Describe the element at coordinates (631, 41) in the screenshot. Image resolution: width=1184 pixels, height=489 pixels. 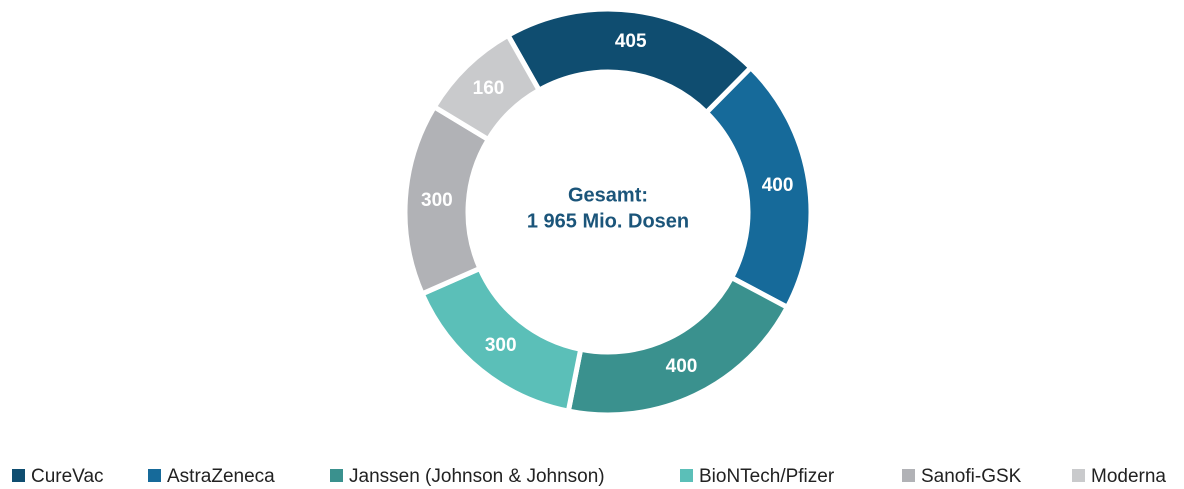
I see `data-label: 405` at that location.